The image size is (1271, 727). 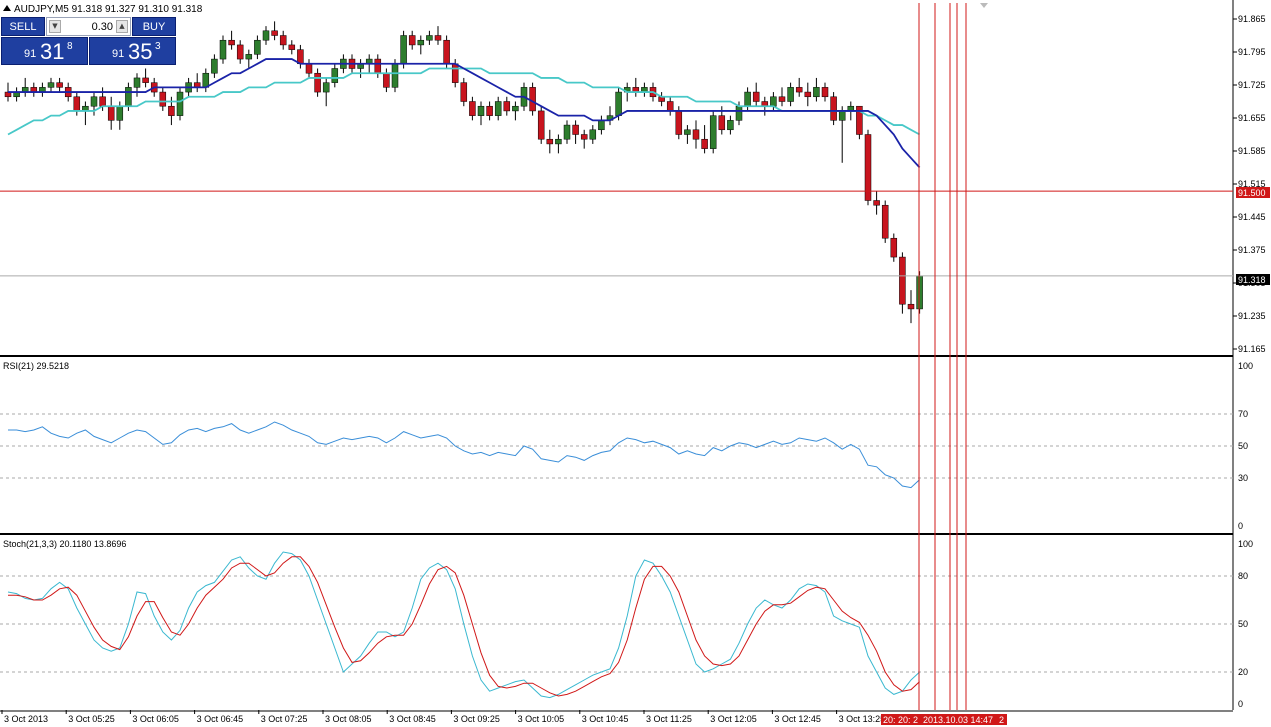 I want to click on price-tick-label: 91.725, so click(x=1252, y=85).